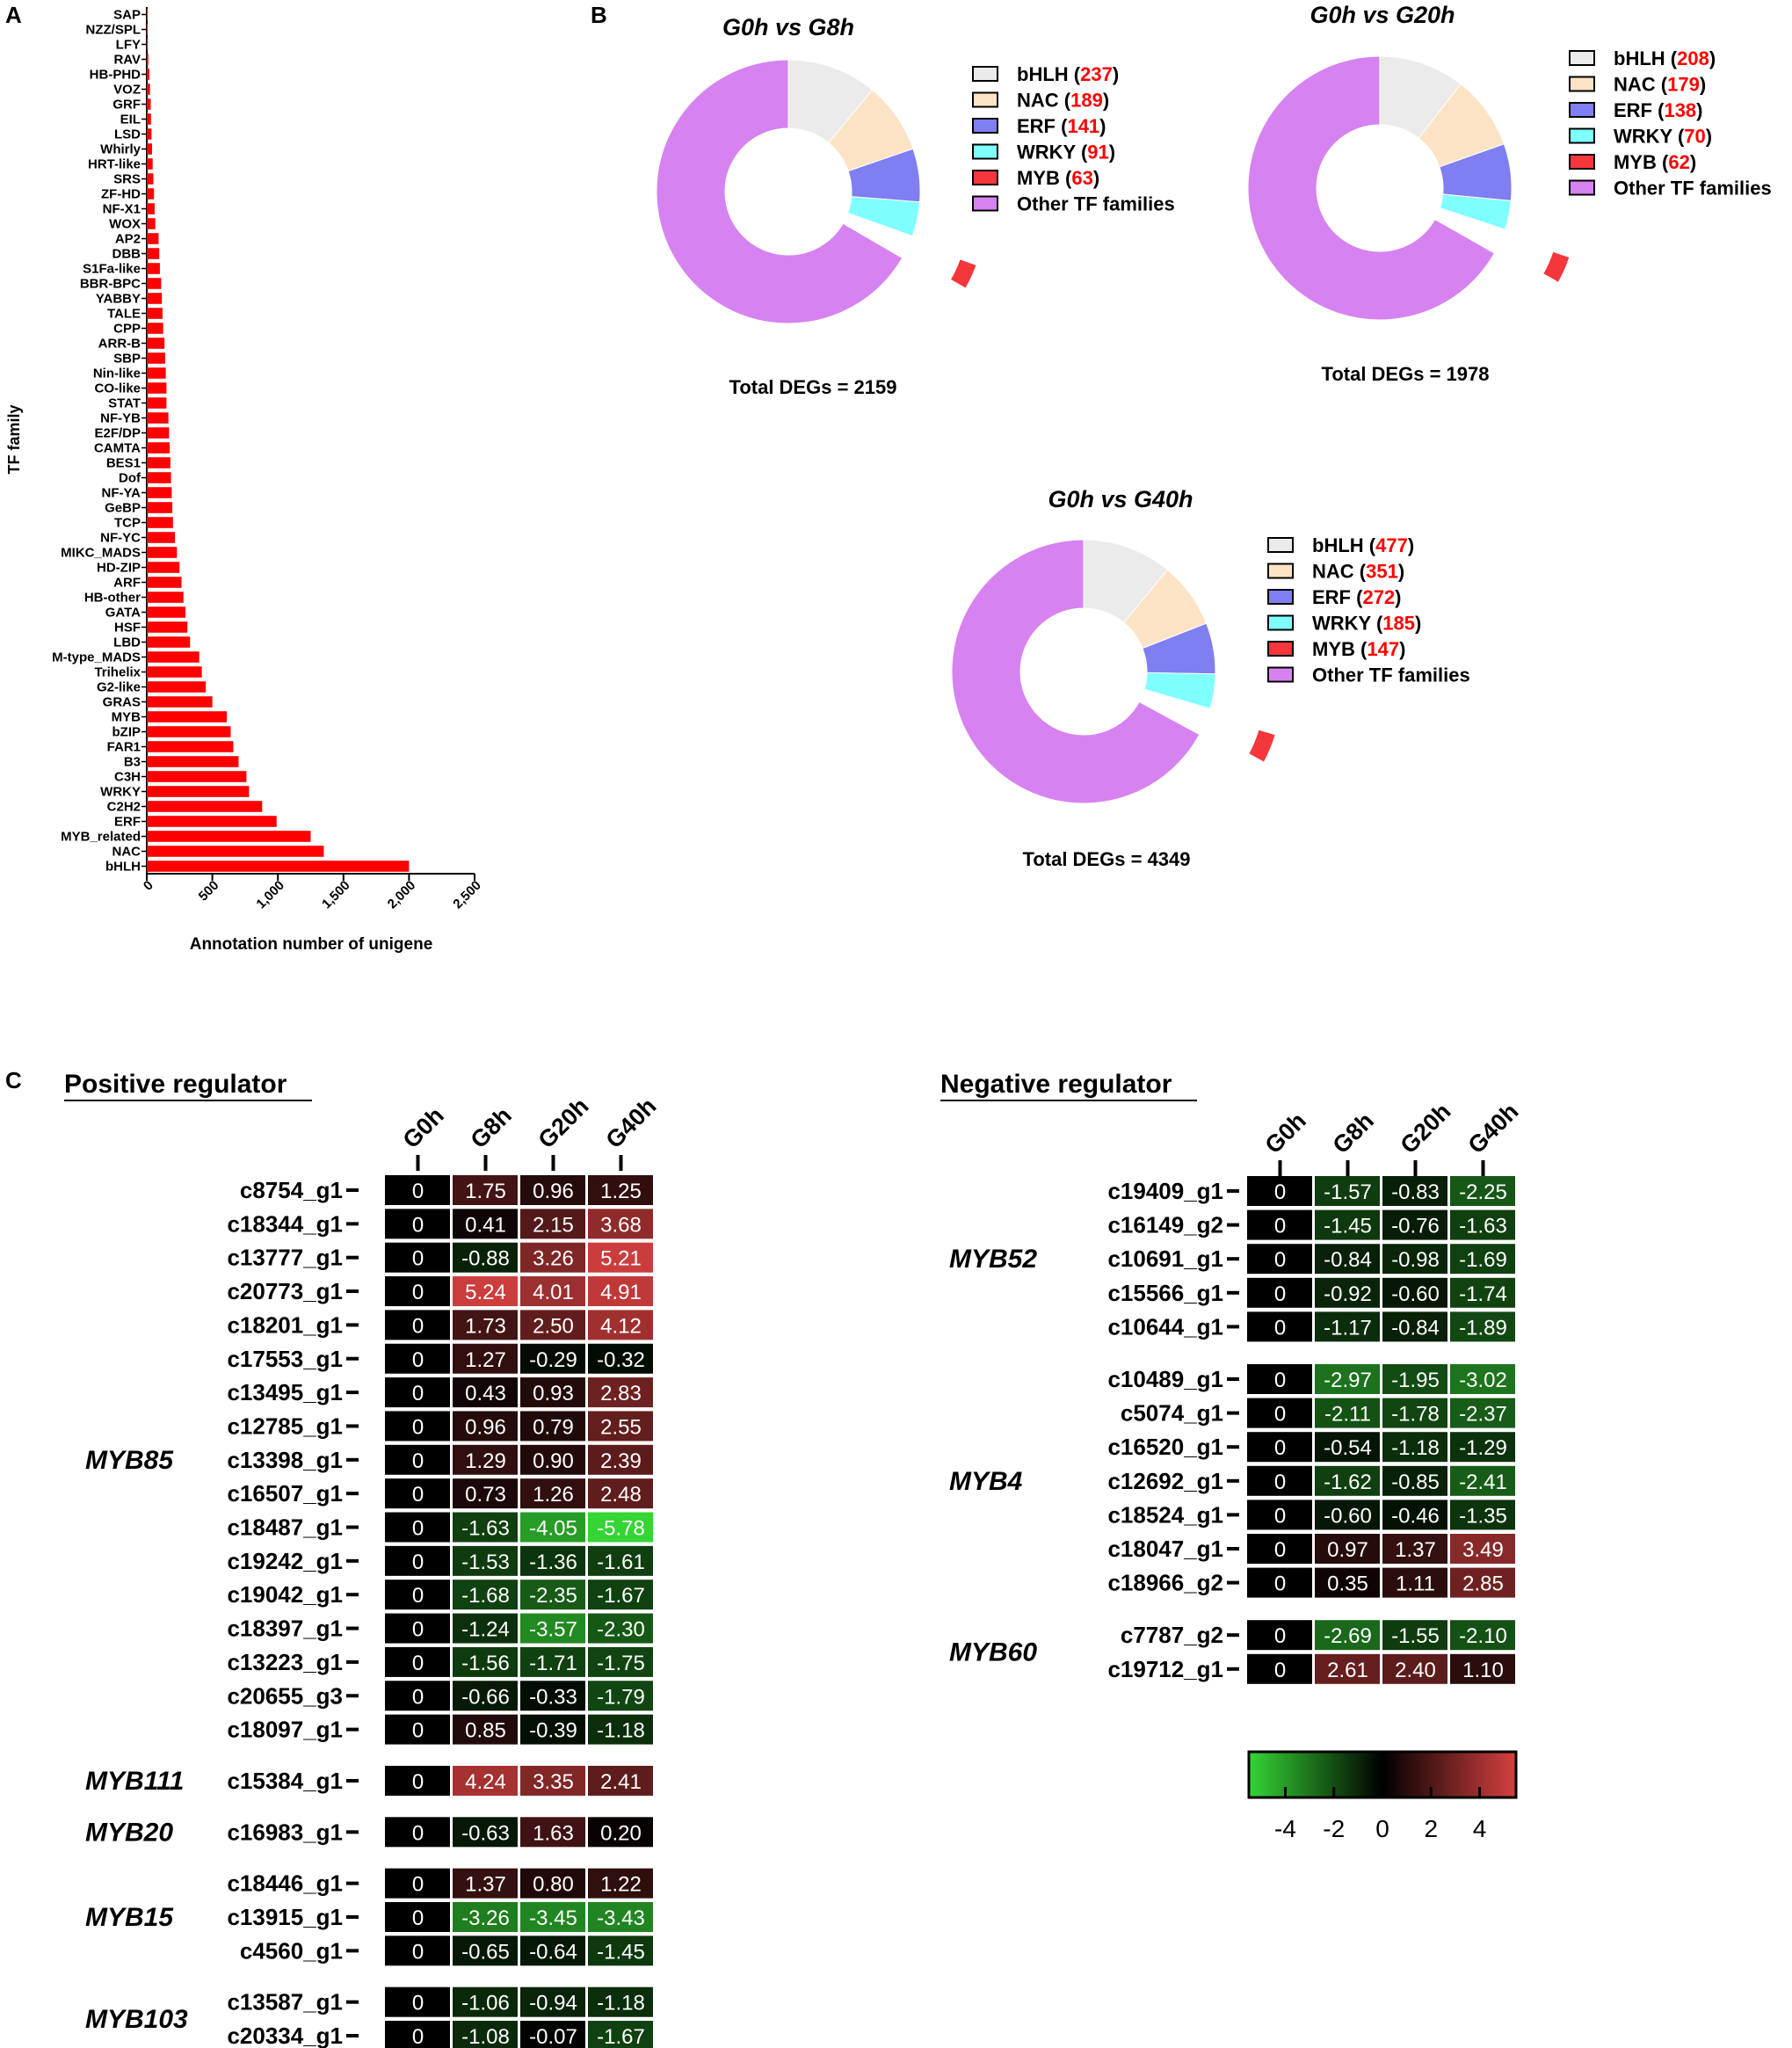 The image size is (1792, 2048). Describe the element at coordinates (485, 1596) in the screenshot. I see `heatmap-cell-value: -1.68` at that location.